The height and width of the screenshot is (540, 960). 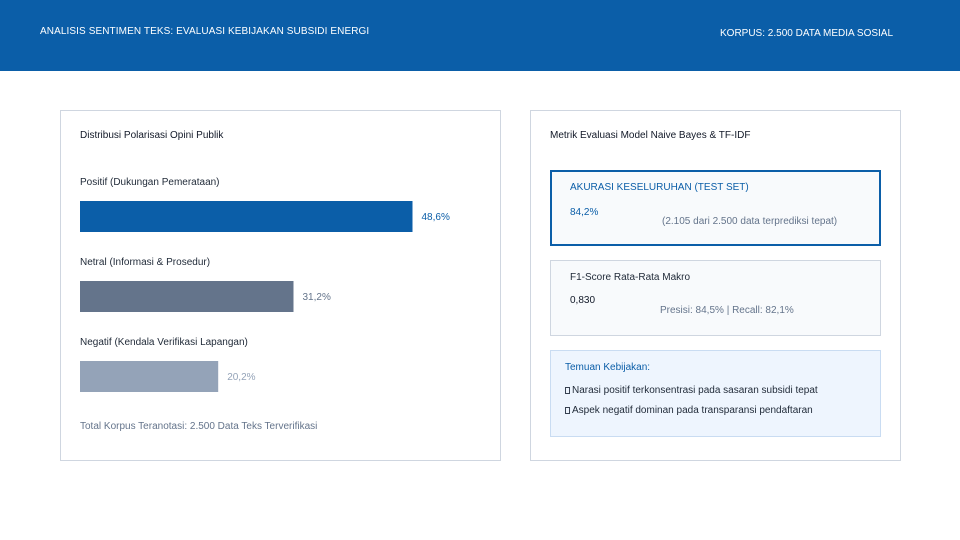 What do you see at coordinates (145, 262) in the screenshot?
I see `category-label: Netral (Informasi & Prosedur)` at bounding box center [145, 262].